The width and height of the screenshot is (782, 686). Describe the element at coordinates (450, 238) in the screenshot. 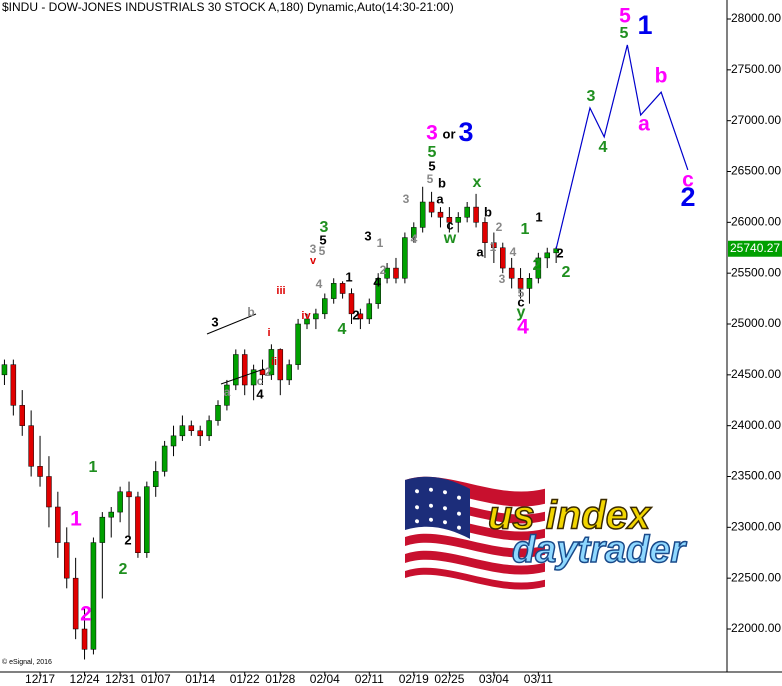

I see `wave-label: w` at that location.